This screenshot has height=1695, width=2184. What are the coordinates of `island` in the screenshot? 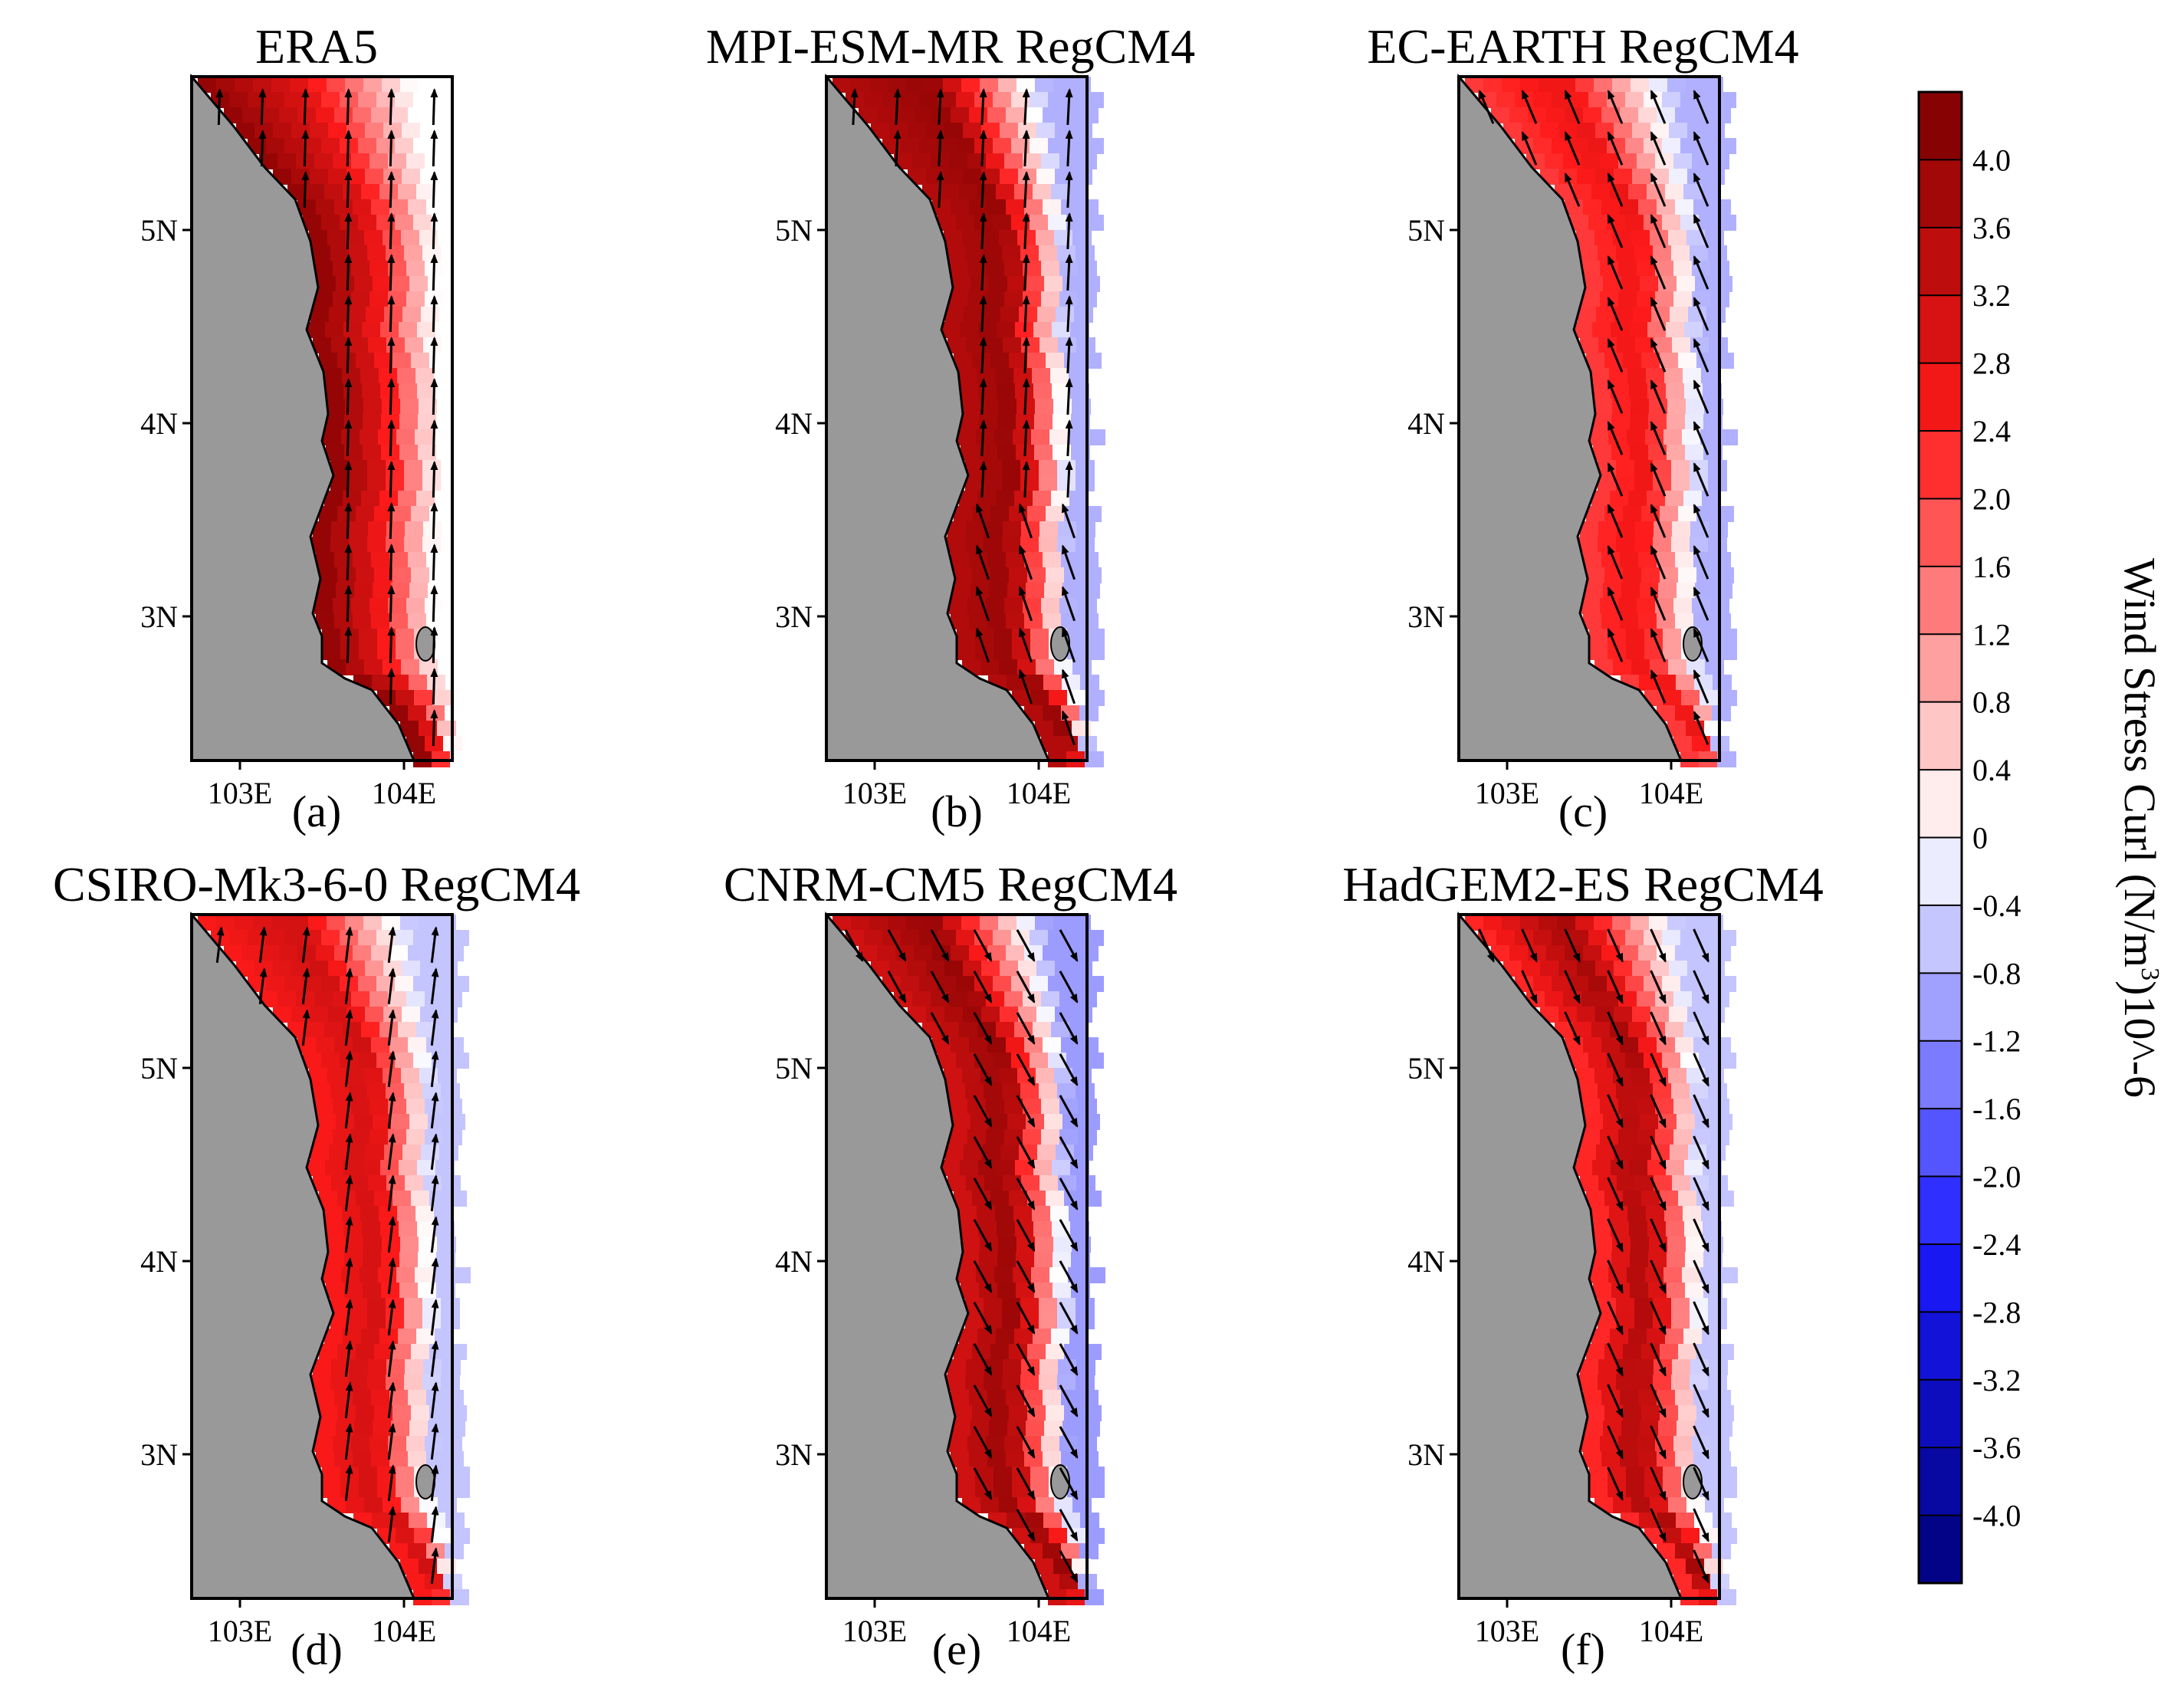 It's located at (1693, 644).